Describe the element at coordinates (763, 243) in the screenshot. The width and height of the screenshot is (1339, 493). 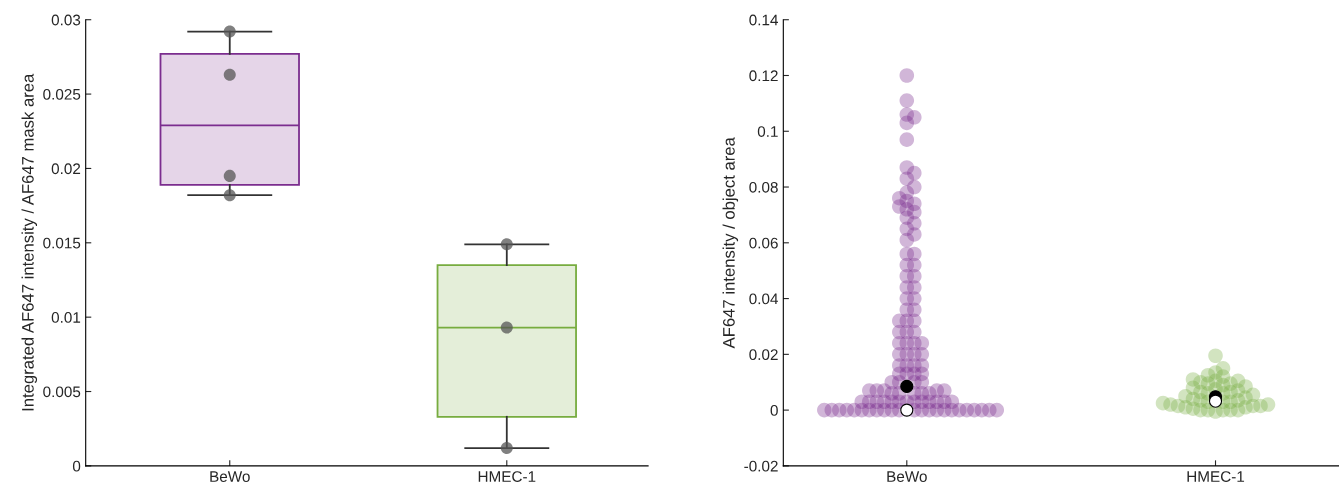
I see `y-tick-label: 0.06` at that location.